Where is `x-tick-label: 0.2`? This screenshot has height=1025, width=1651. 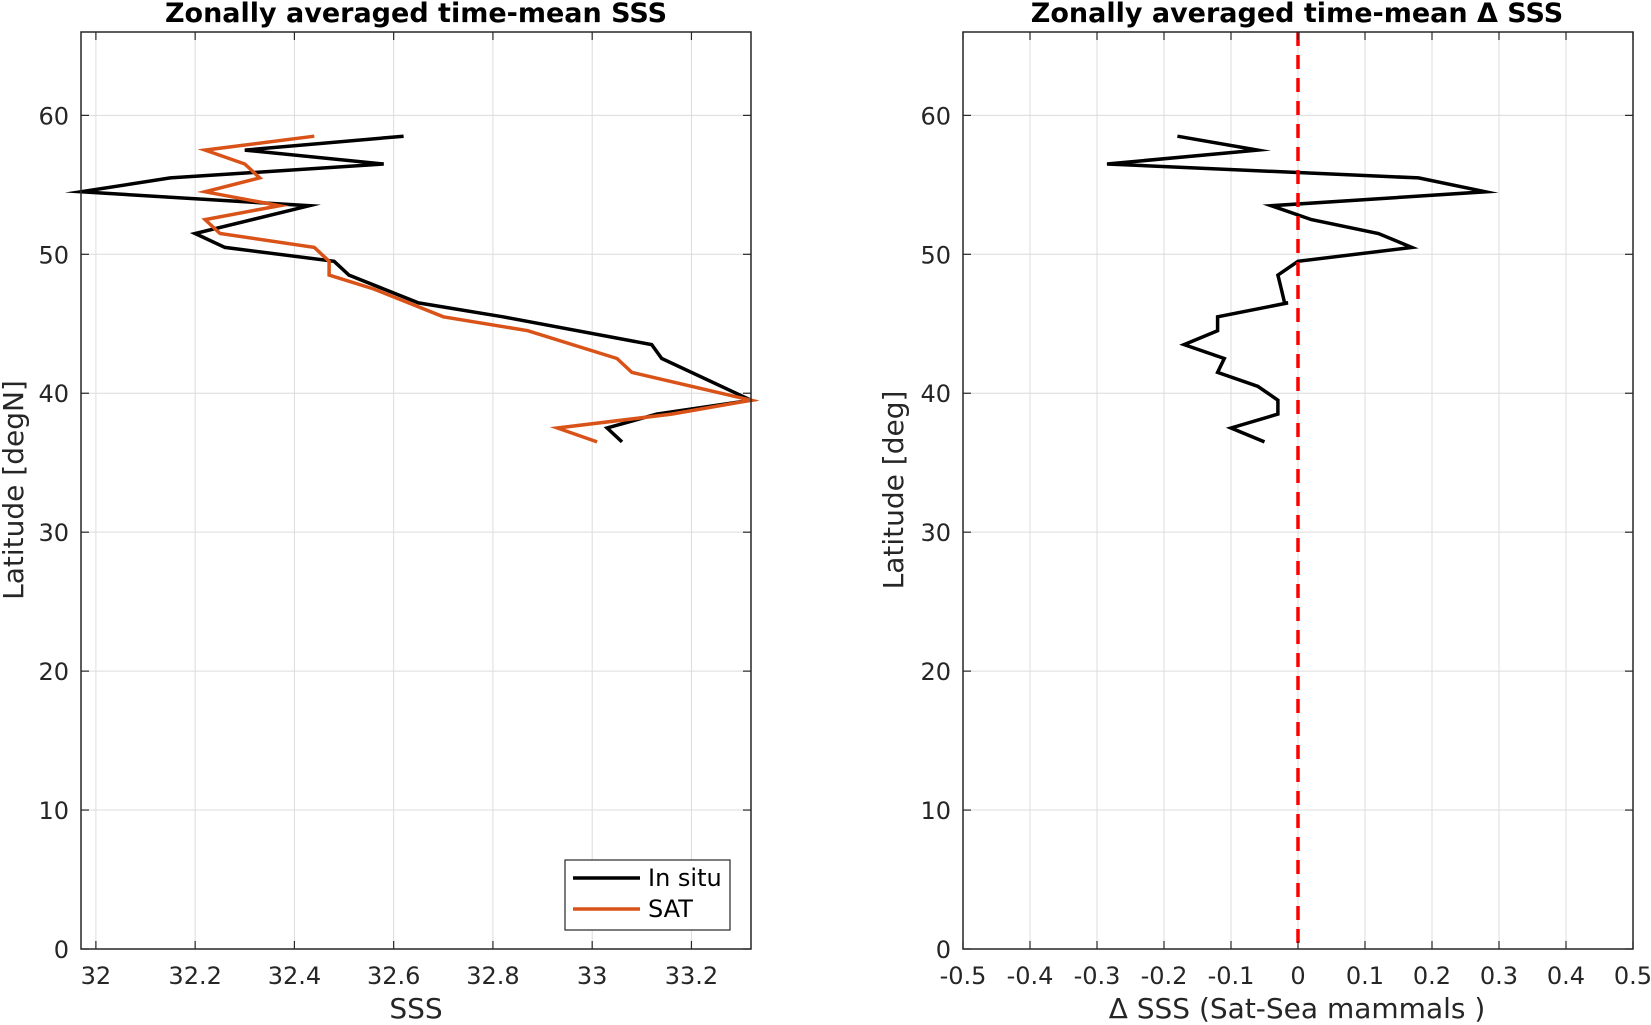 x-tick-label: 0.2 is located at coordinates (1432, 976).